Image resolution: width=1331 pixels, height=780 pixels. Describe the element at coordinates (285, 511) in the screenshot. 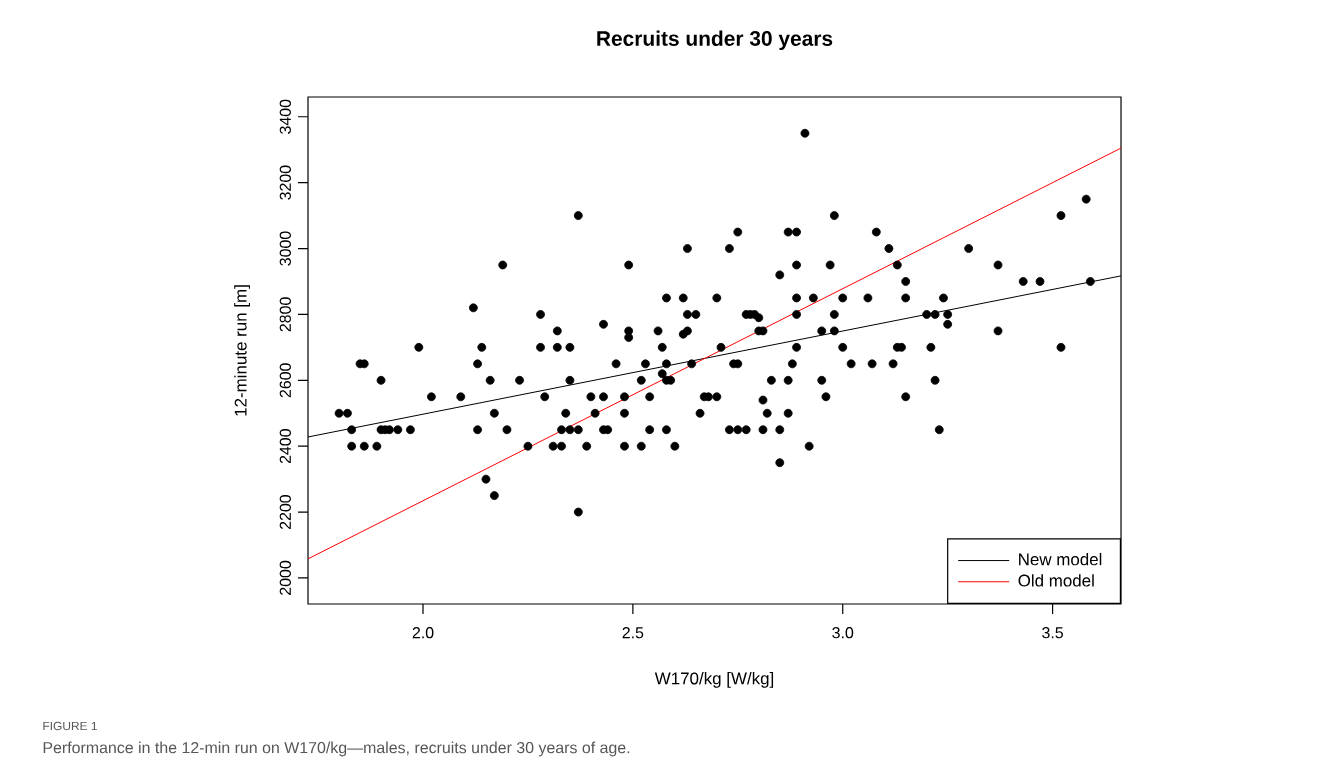

I see `y-tick-label: 2200` at that location.